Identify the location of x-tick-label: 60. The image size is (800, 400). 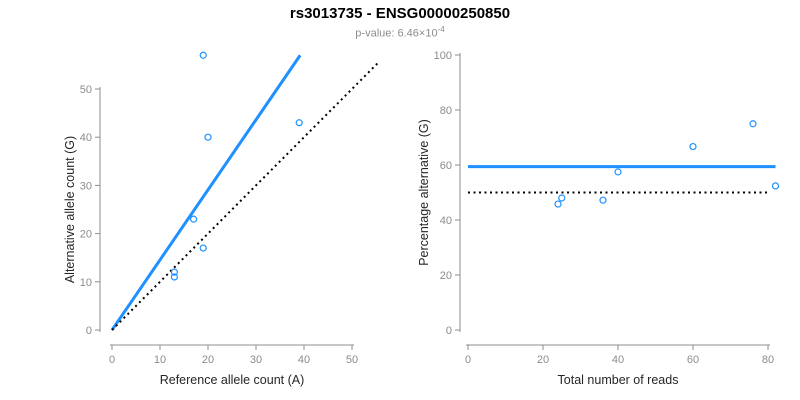
(693, 360).